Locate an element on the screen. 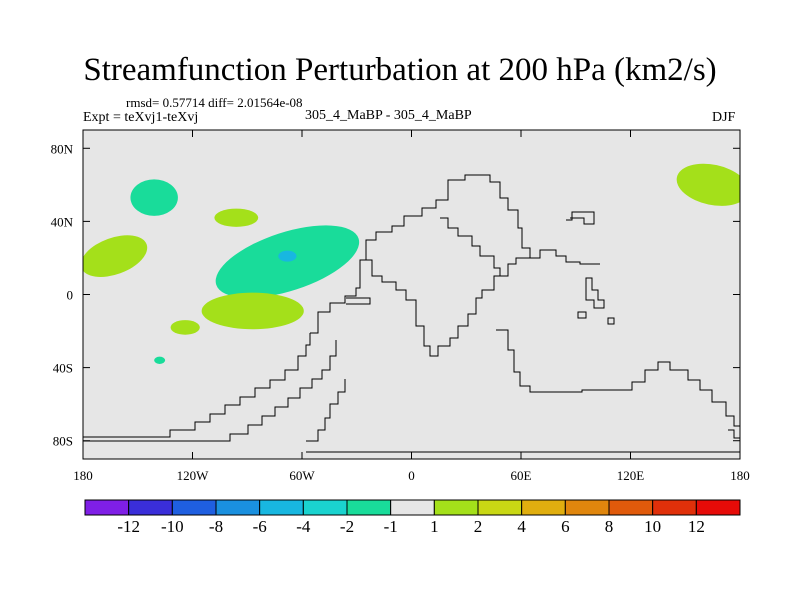  colorbar-label: 10 is located at coordinates (652, 526).